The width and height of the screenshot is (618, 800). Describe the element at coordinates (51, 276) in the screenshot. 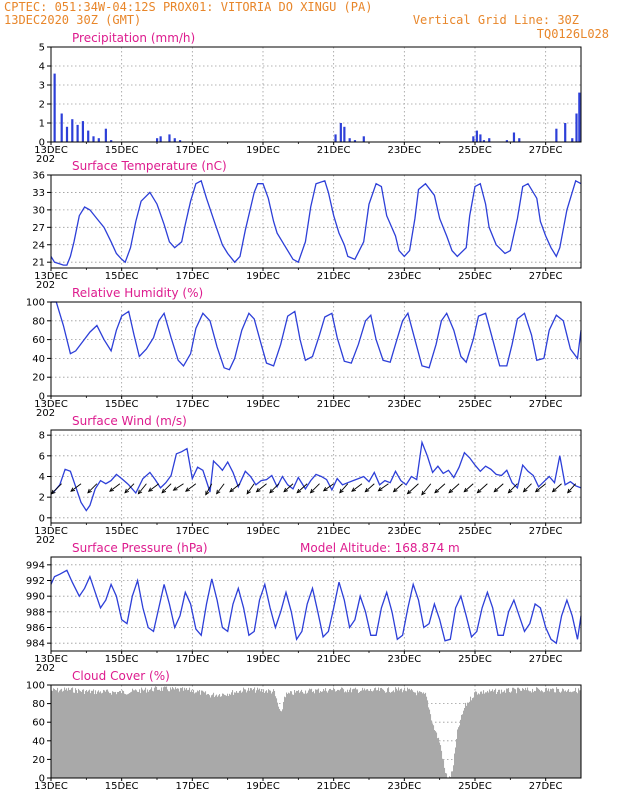

I see `temp-xtick-label: 13DEC` at that location.